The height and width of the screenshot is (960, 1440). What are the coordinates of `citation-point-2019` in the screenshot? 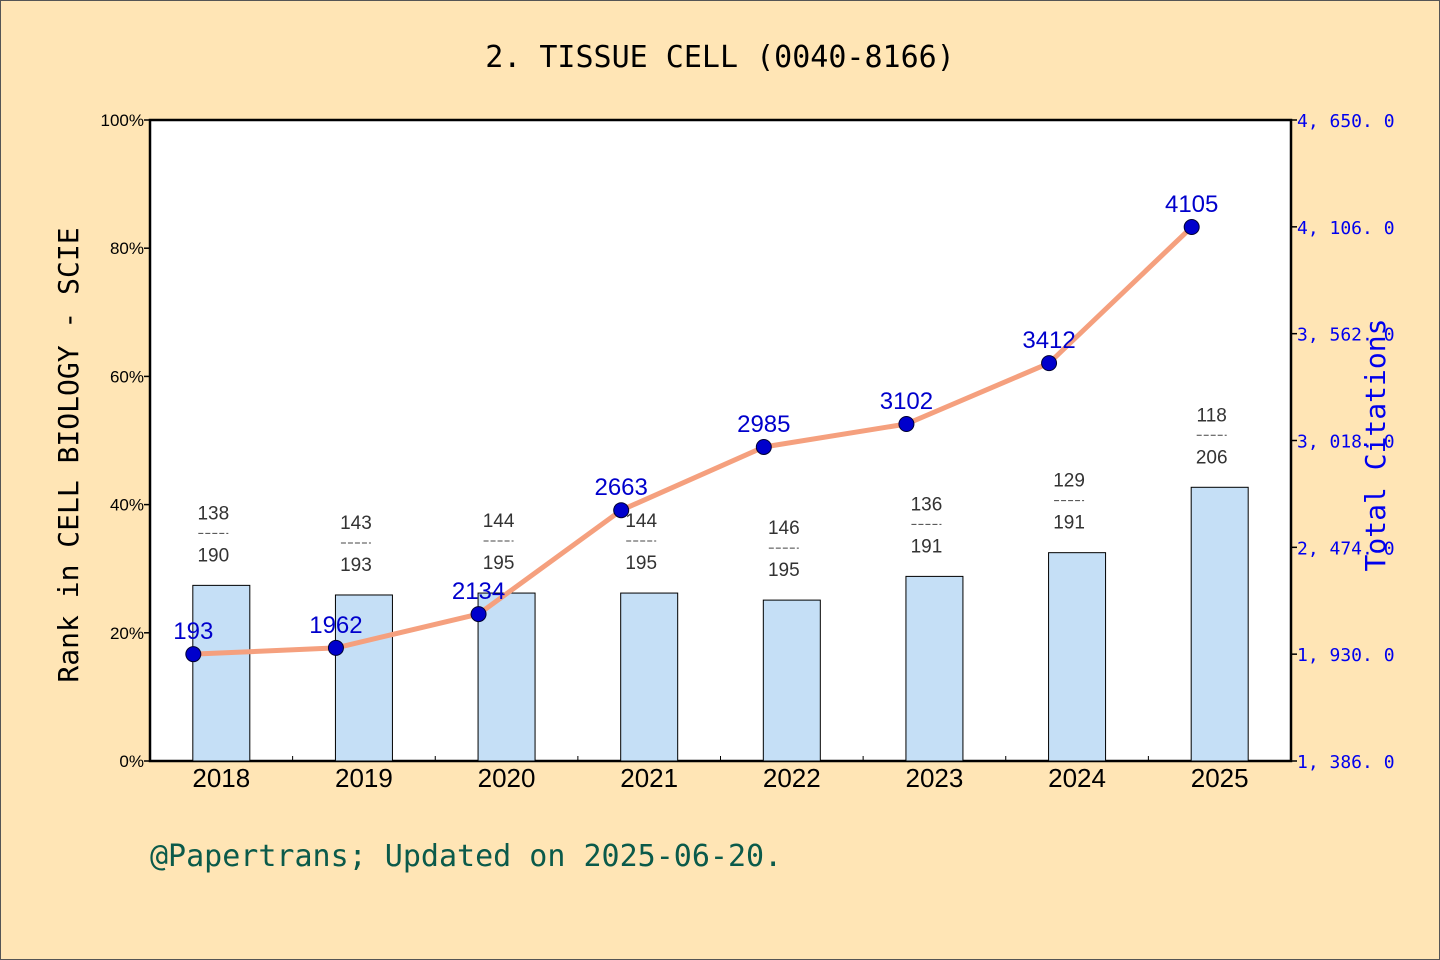 It's located at (335, 647).